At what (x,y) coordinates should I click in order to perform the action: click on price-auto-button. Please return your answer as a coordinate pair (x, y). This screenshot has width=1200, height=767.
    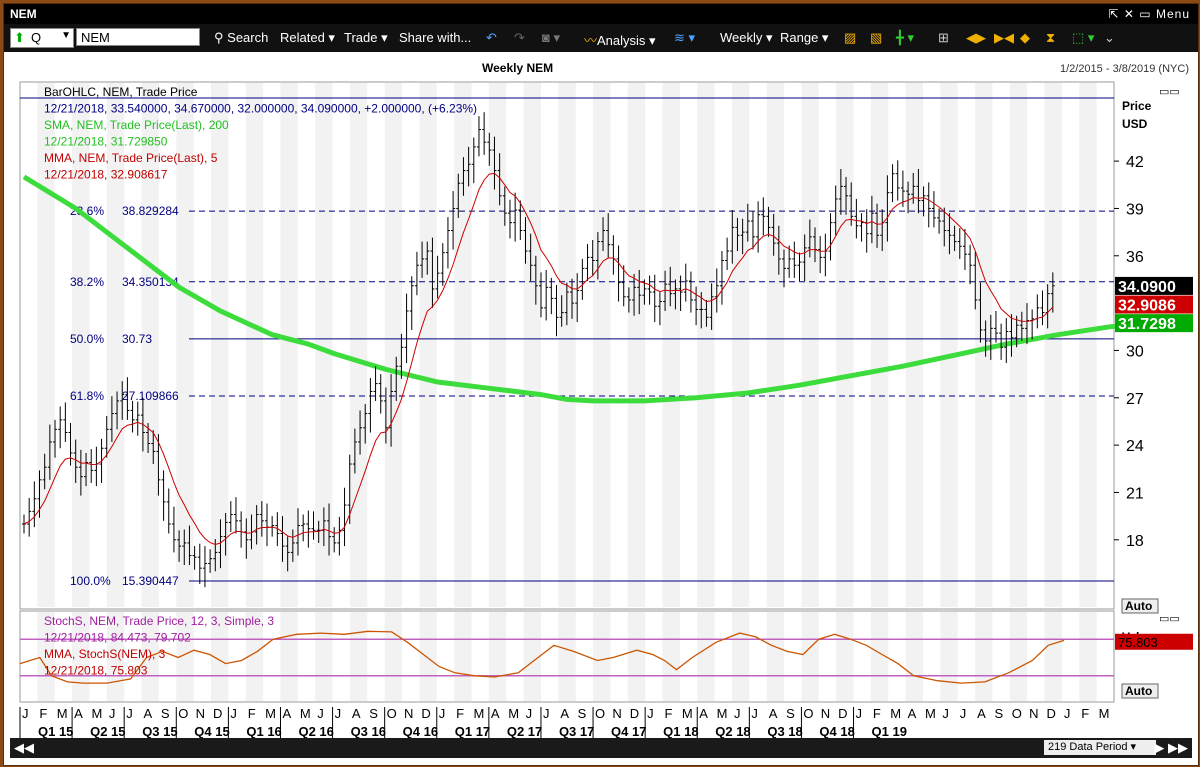
    Looking at the image, I should click on (1140, 606).